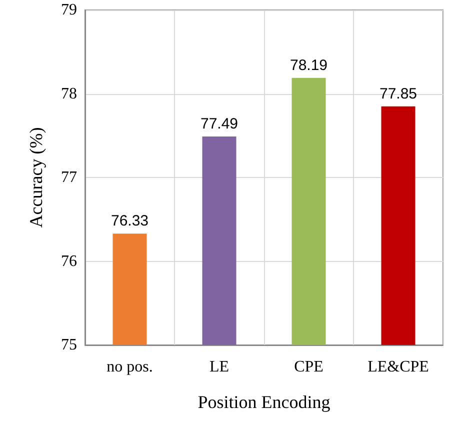 Image resolution: width=454 pixels, height=422 pixels. I want to click on x-tick-label: no pos., so click(129, 367).